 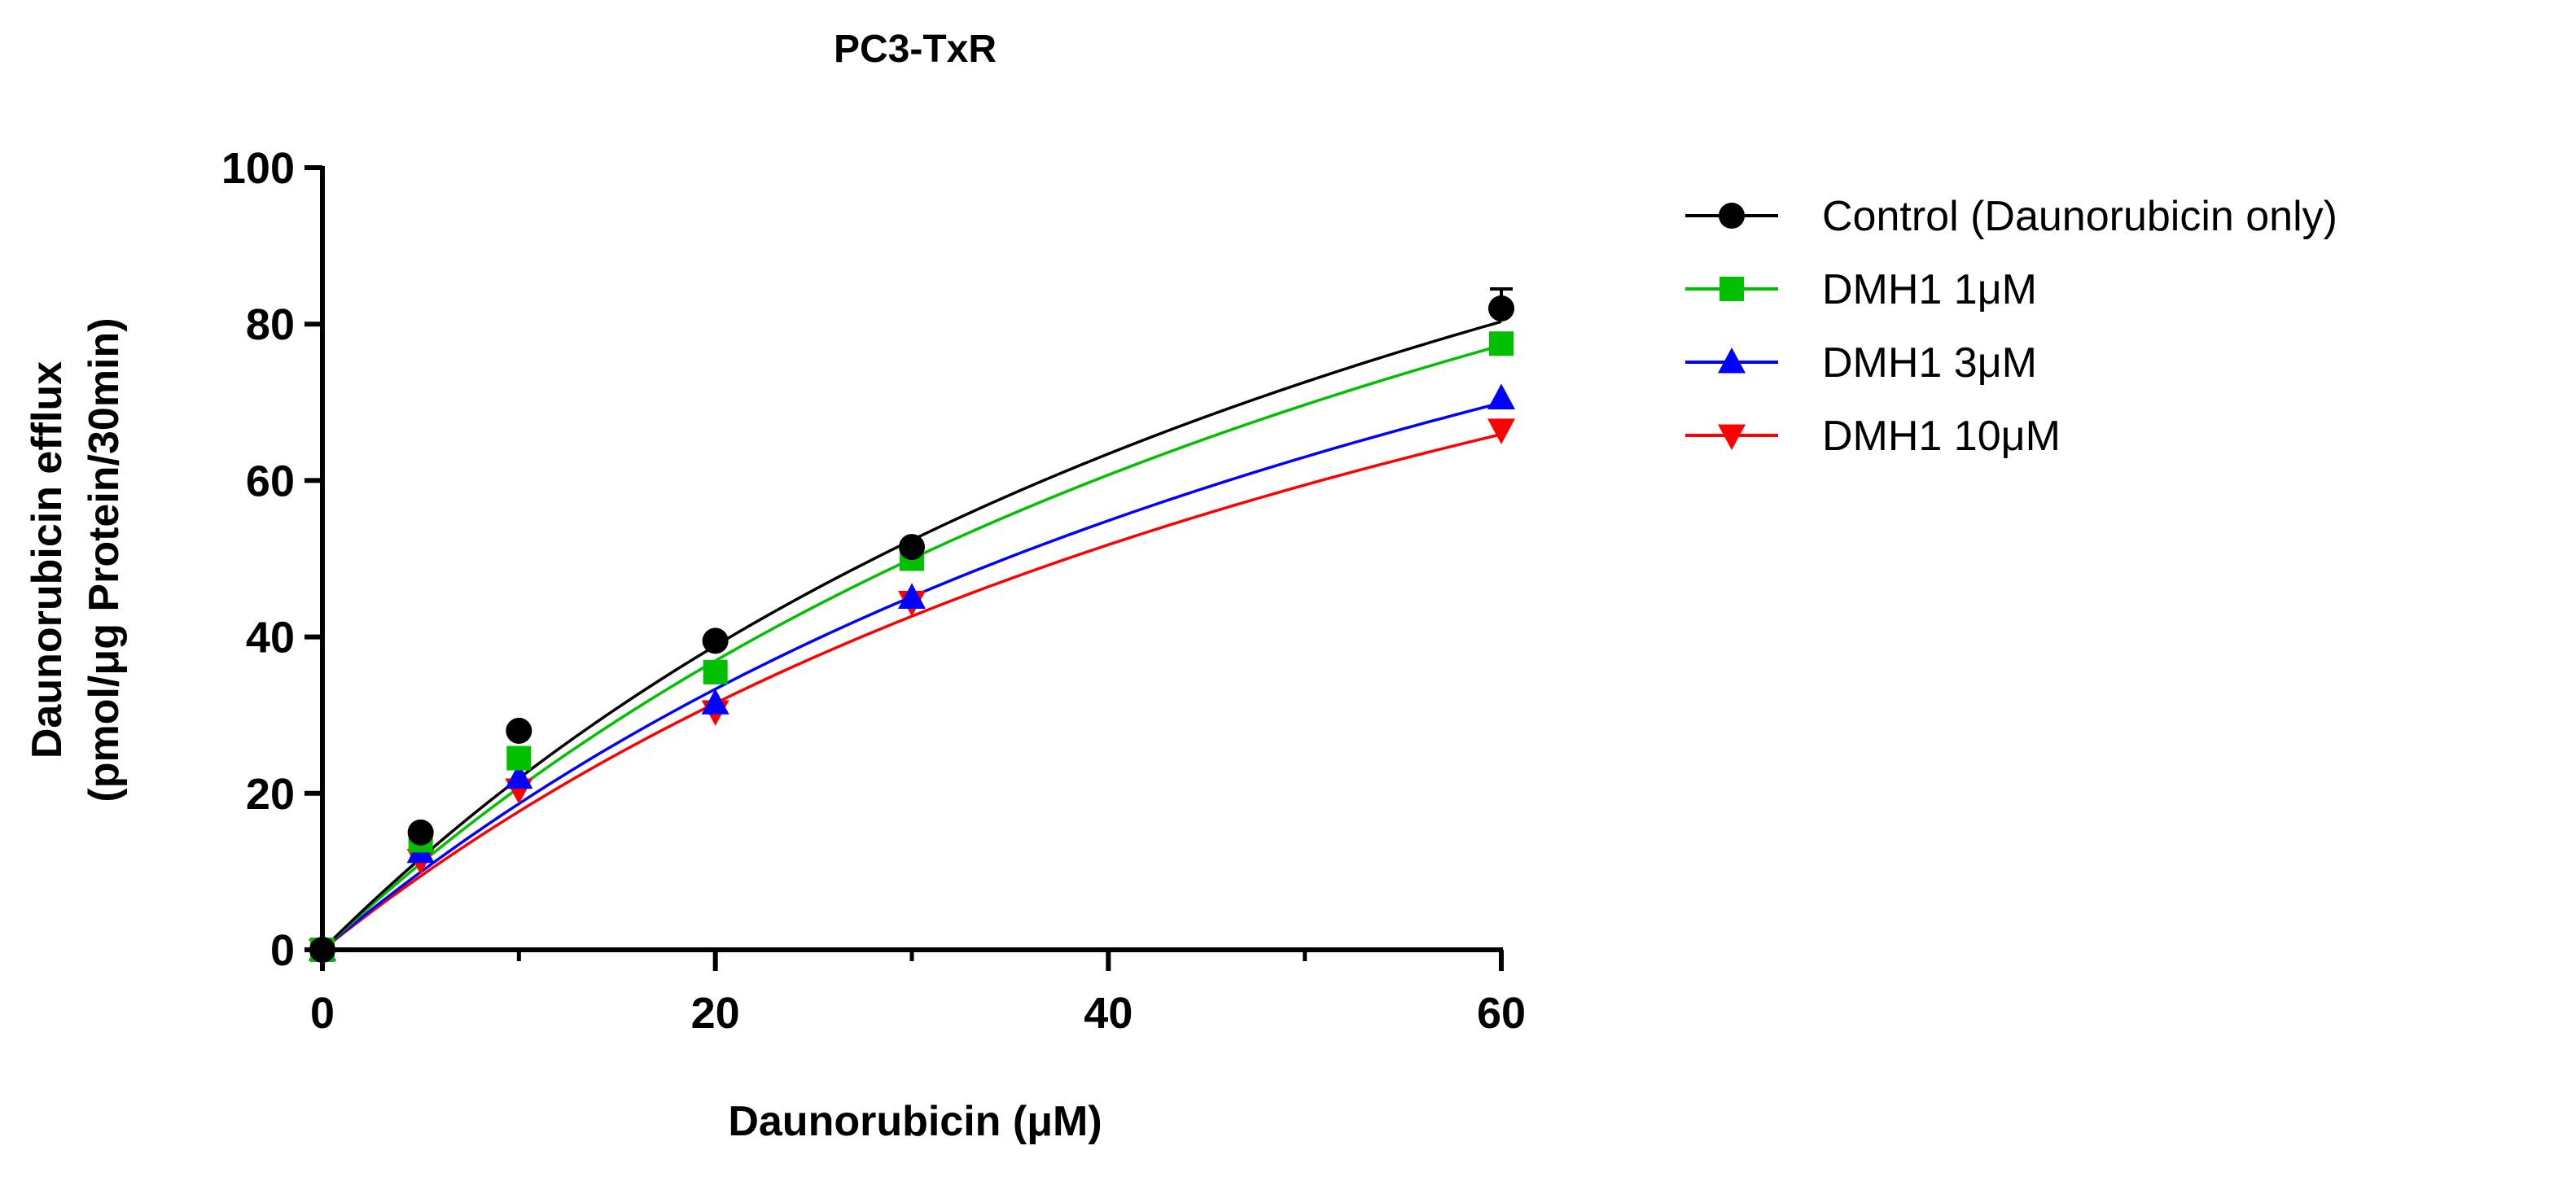 What do you see at coordinates (104, 559) in the screenshot?
I see `y-axis-label-line2: (pmol/μg Protein/30min)` at bounding box center [104, 559].